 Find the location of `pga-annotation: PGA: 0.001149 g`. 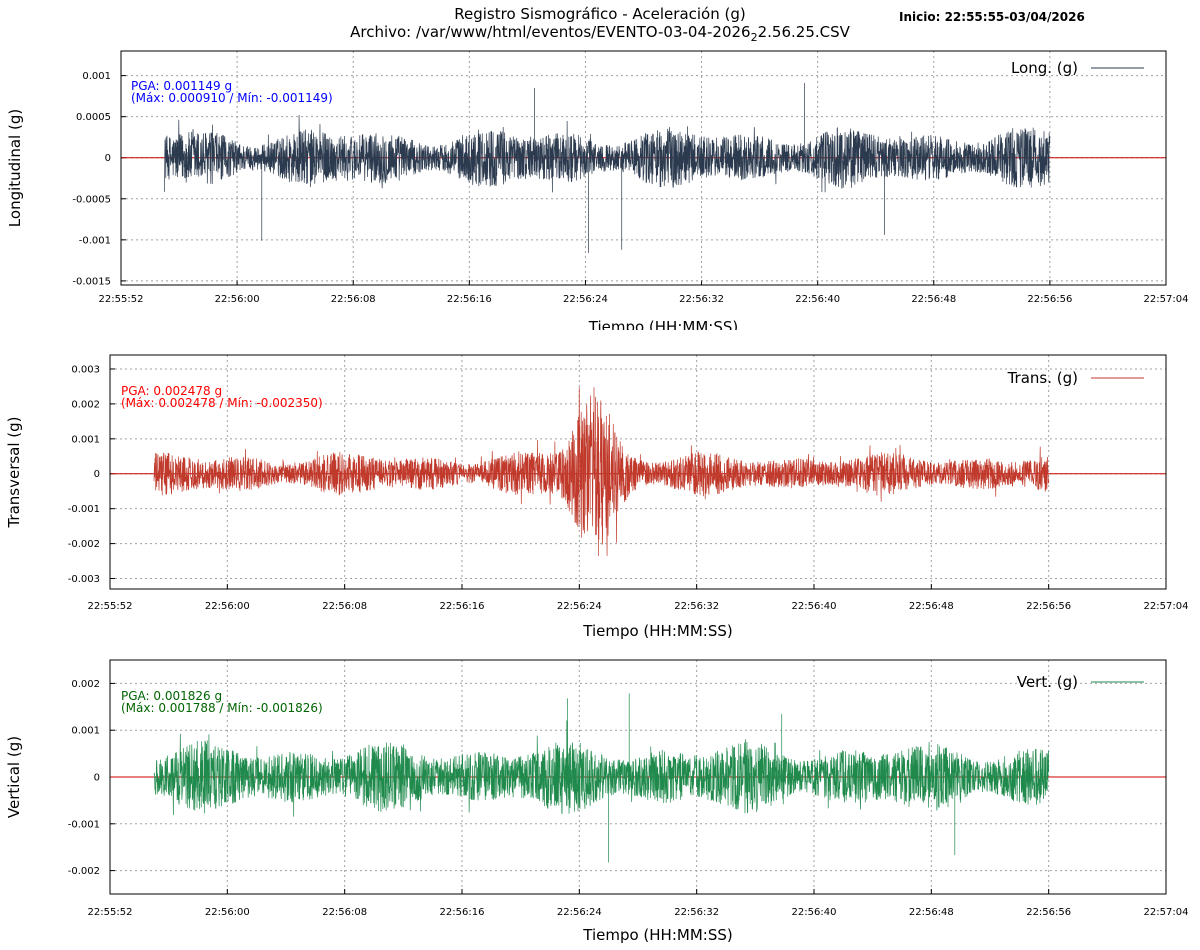

pga-annotation: PGA: 0.001149 g is located at coordinates (181, 86).